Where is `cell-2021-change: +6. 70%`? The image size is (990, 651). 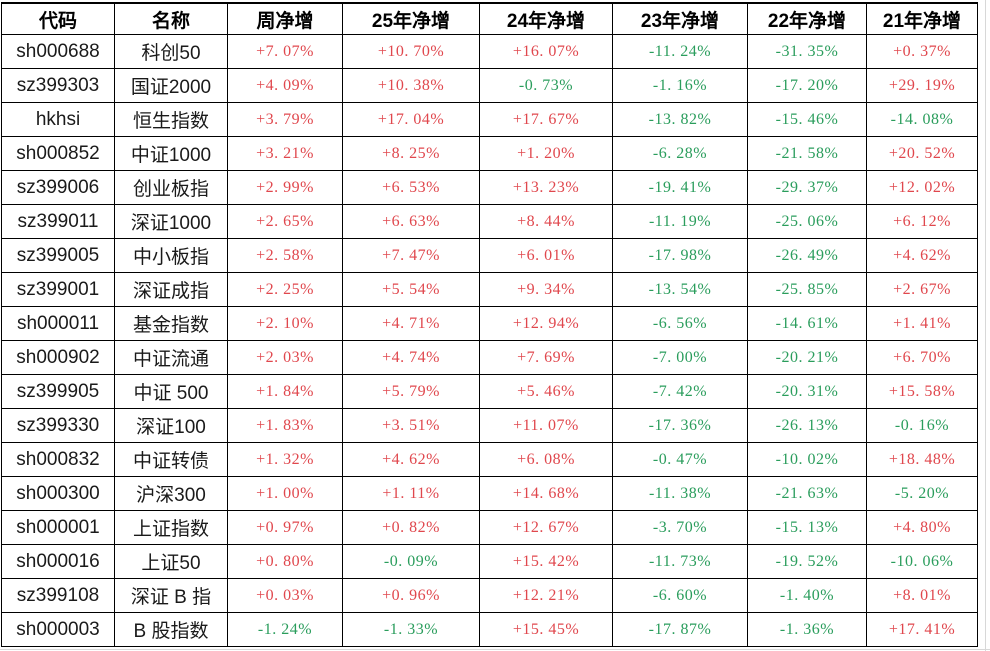
cell-2021-change: +6. 70% is located at coordinates (922, 357).